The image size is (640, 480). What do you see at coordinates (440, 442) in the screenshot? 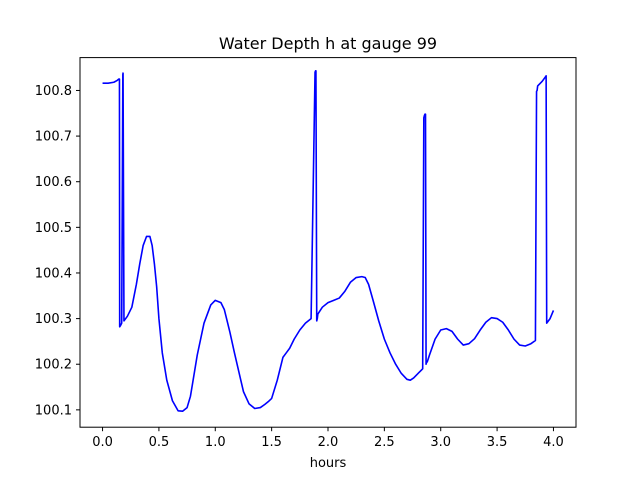
I see `x-tick-label: 3.0` at bounding box center [440, 442].